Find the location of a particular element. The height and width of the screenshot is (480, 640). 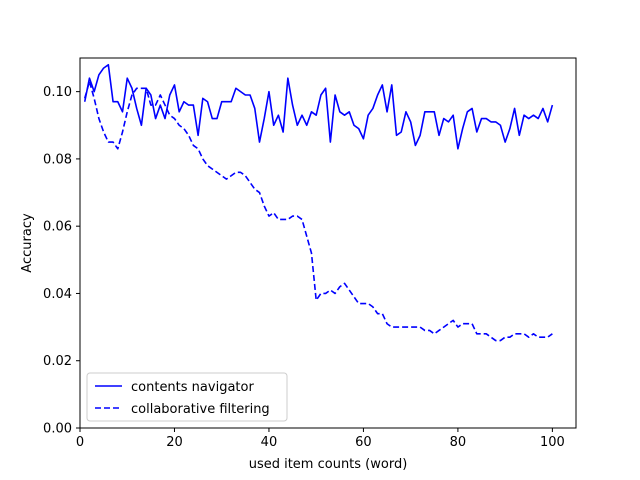

y-tick-label: 0.00 is located at coordinates (57, 429).